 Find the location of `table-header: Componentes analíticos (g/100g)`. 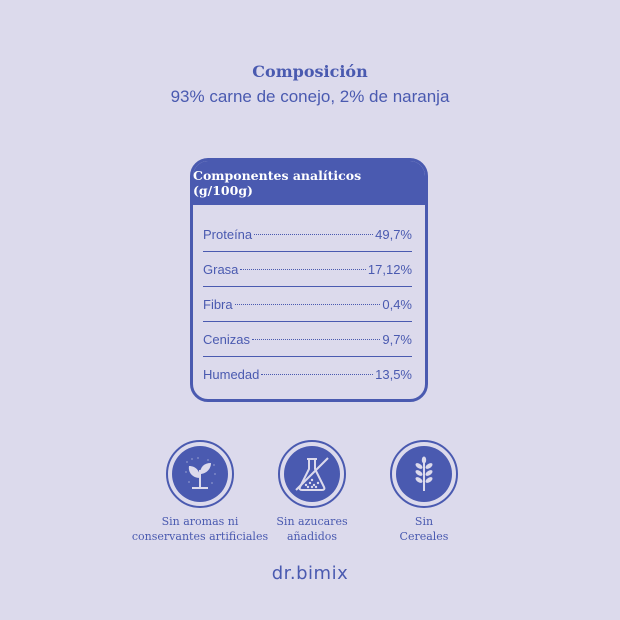

table-header: Componentes analíticos (g/100g) is located at coordinates (309, 183).